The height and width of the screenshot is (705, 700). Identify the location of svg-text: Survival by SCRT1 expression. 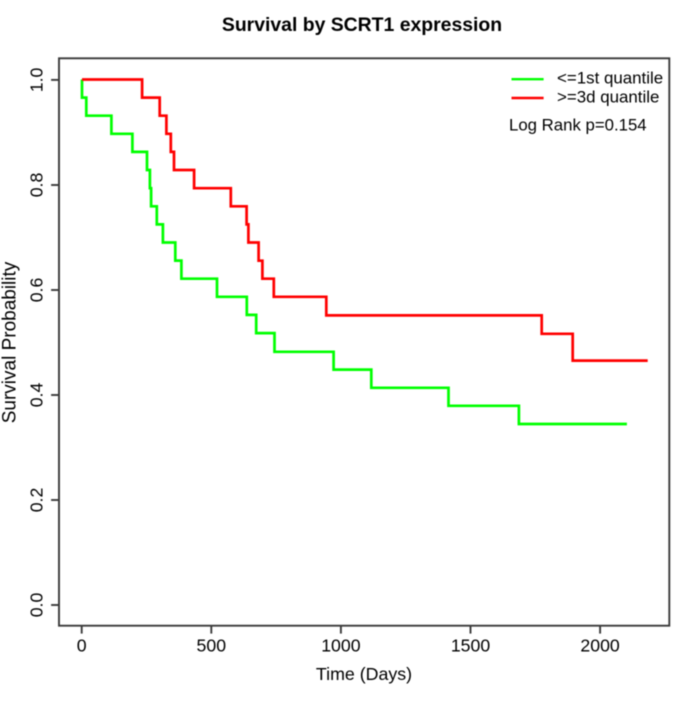
(362, 25).